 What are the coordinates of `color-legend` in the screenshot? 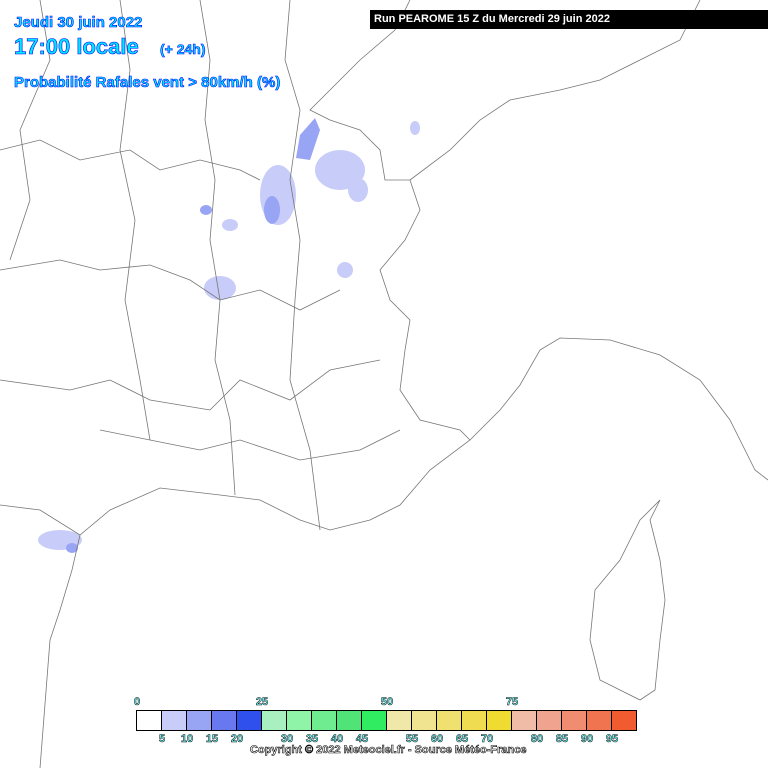 It's located at (386, 720).